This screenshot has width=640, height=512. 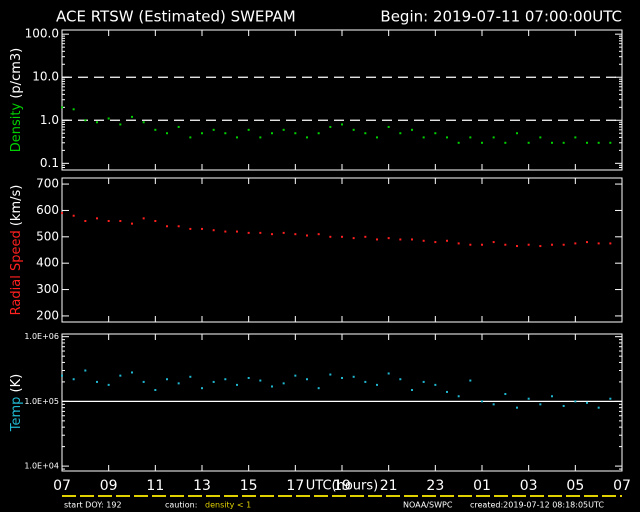 What do you see at coordinates (295, 486) in the screenshot?
I see `x-tick-label: 17` at bounding box center [295, 486].